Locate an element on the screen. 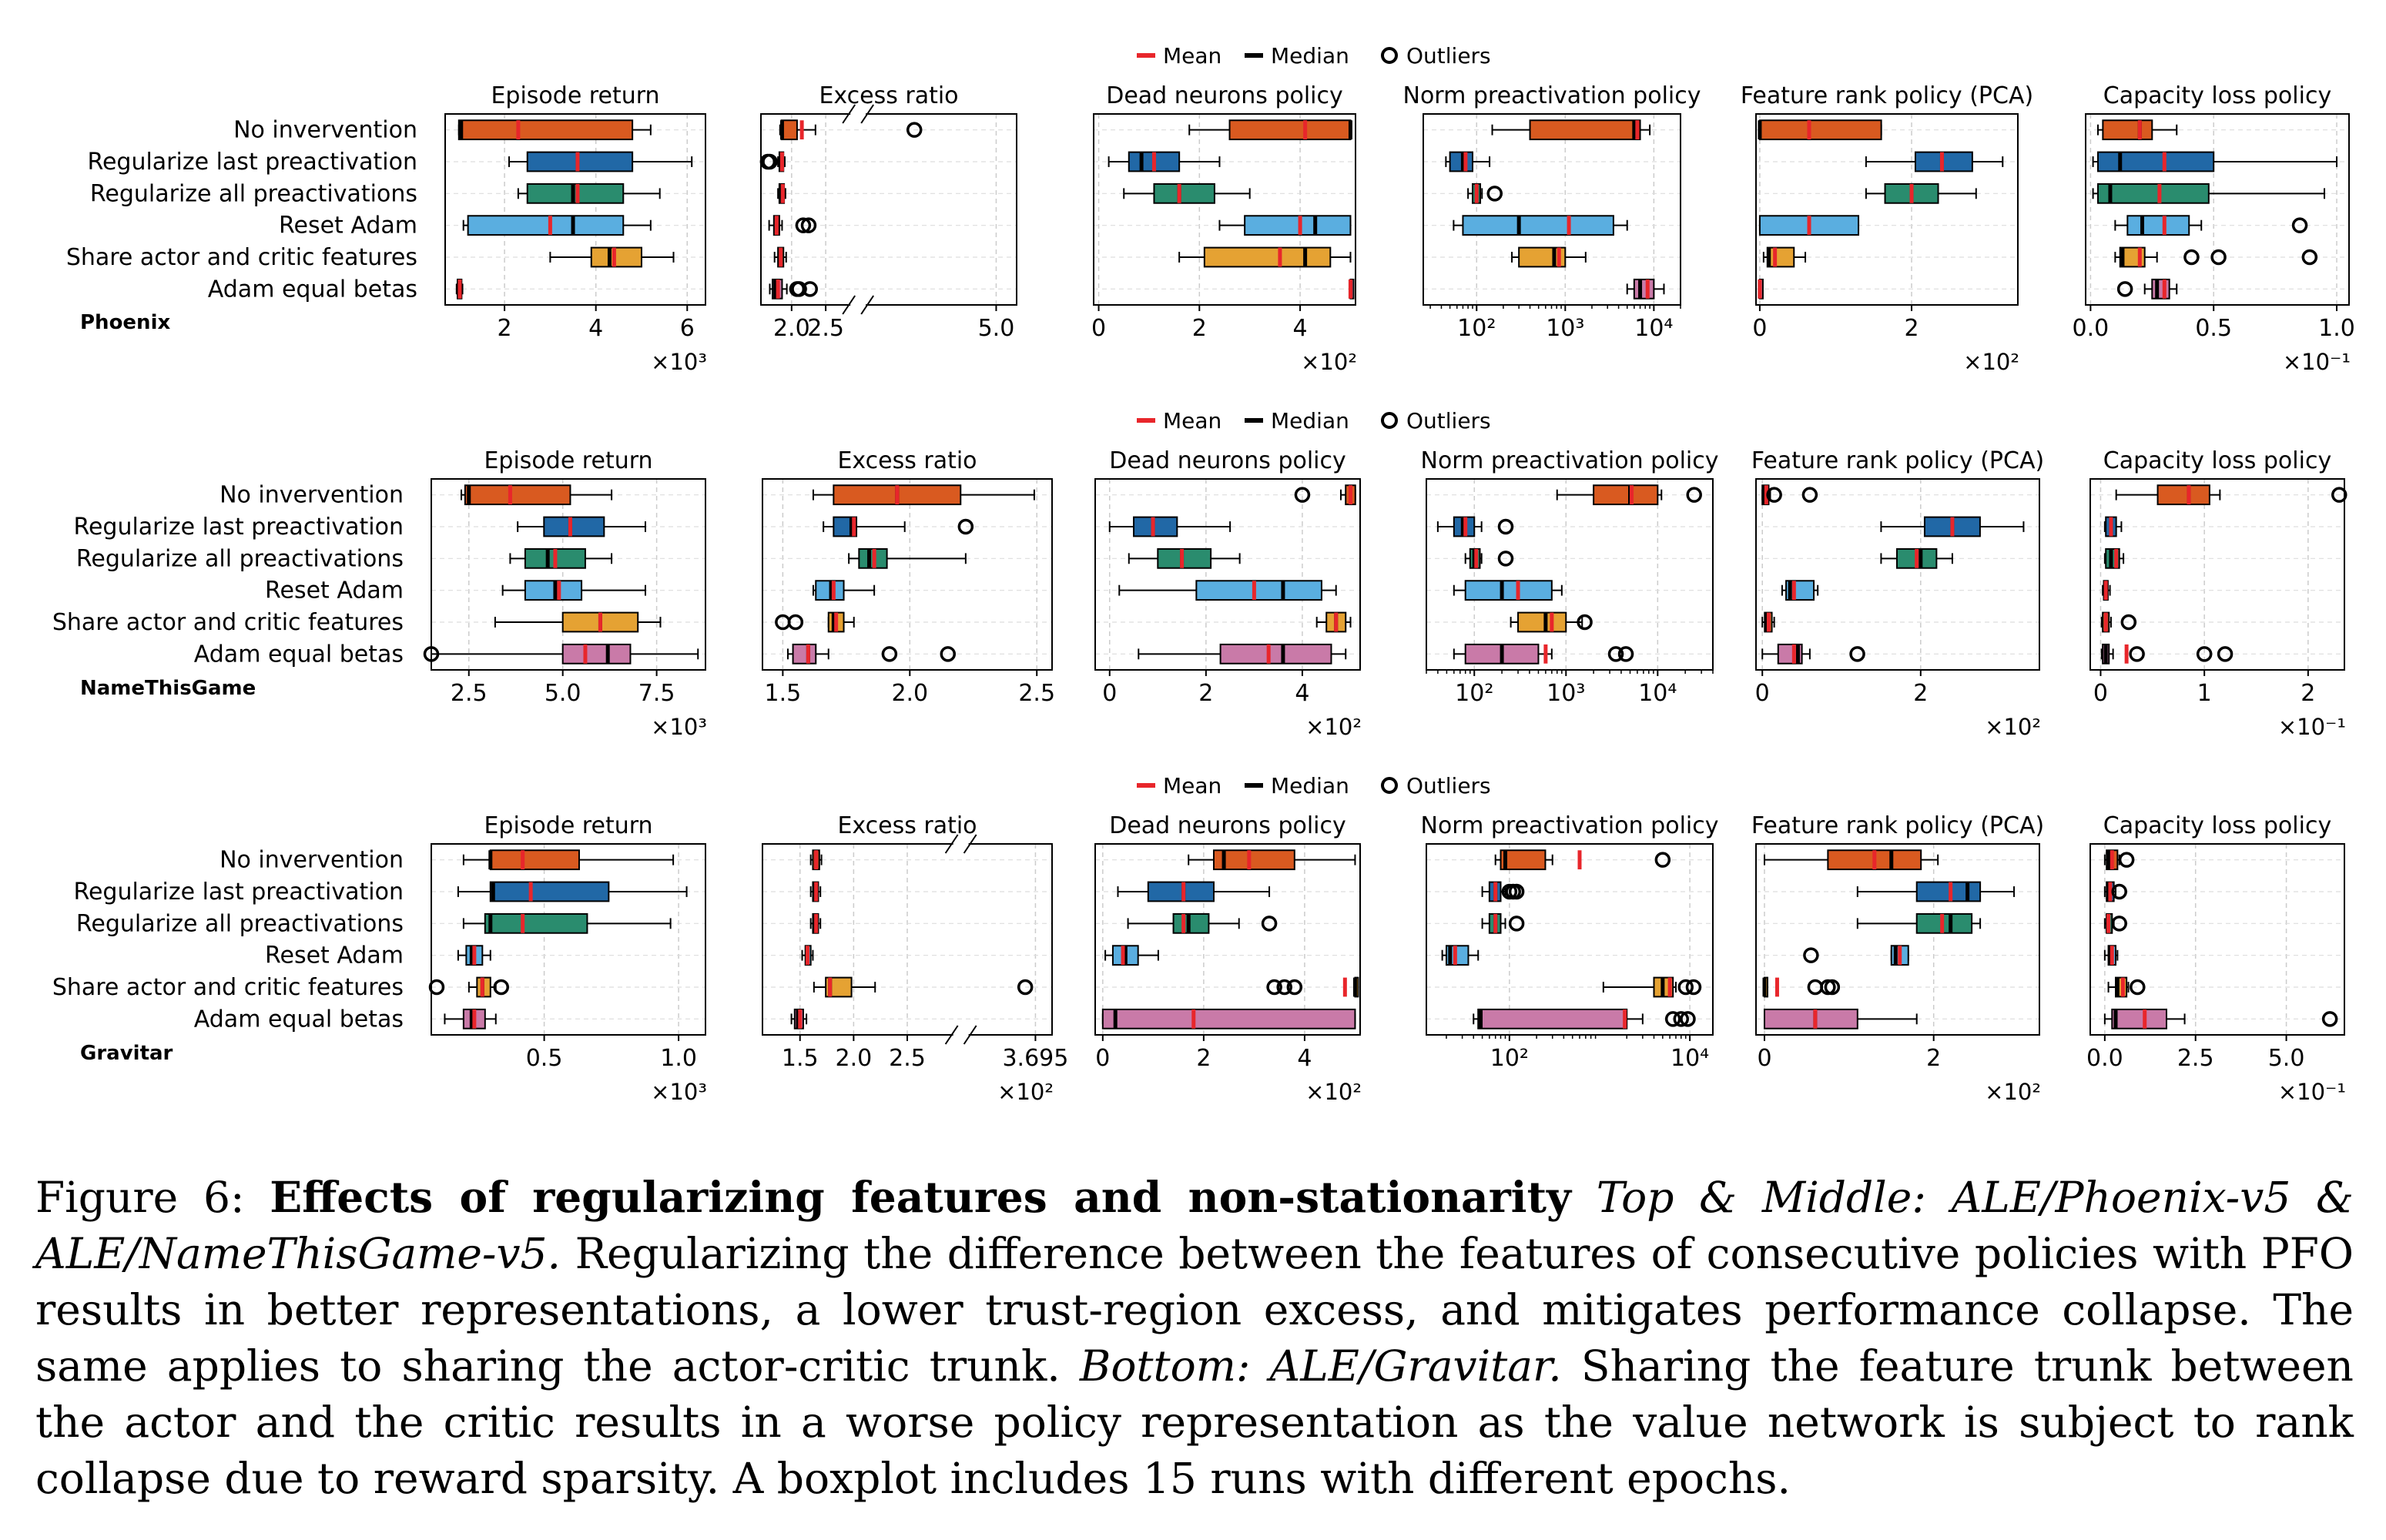 The width and height of the screenshot is (2386, 1540). legend: Mean Median Outliers is located at coordinates (1314, 785).